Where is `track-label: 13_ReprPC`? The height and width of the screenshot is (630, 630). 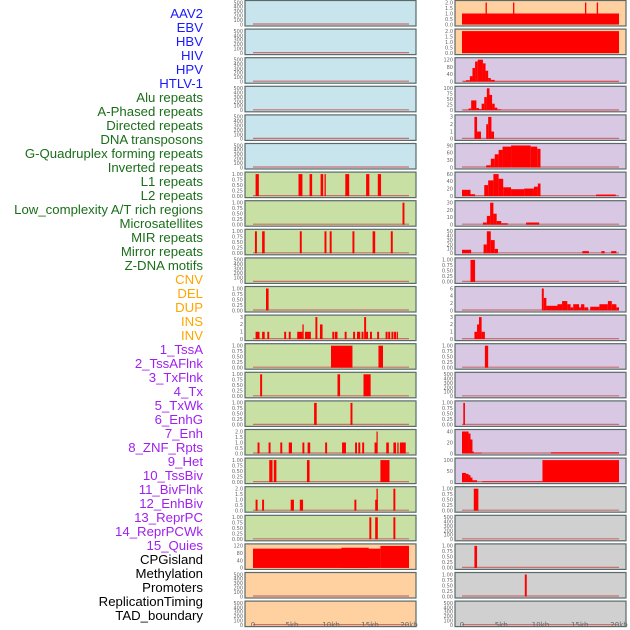 track-label: 13_ReprPC is located at coordinates (168, 517).